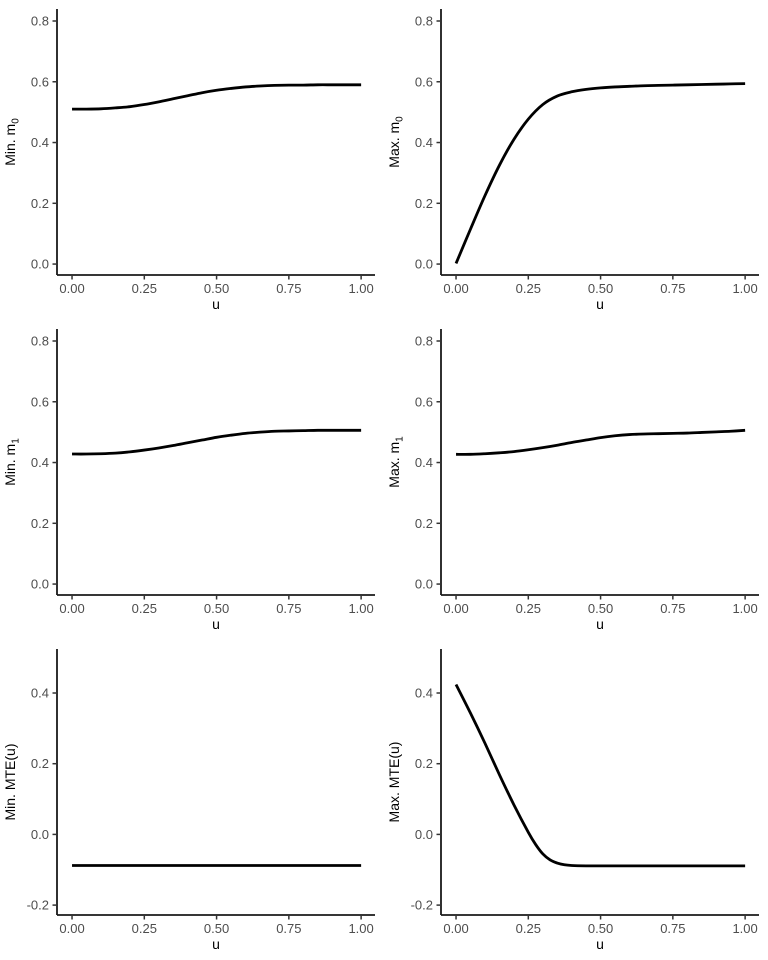 This screenshot has height=960, width=768. Describe the element at coordinates (12, 462) in the screenshot. I see `y-axis-title: Min. m1` at that location.